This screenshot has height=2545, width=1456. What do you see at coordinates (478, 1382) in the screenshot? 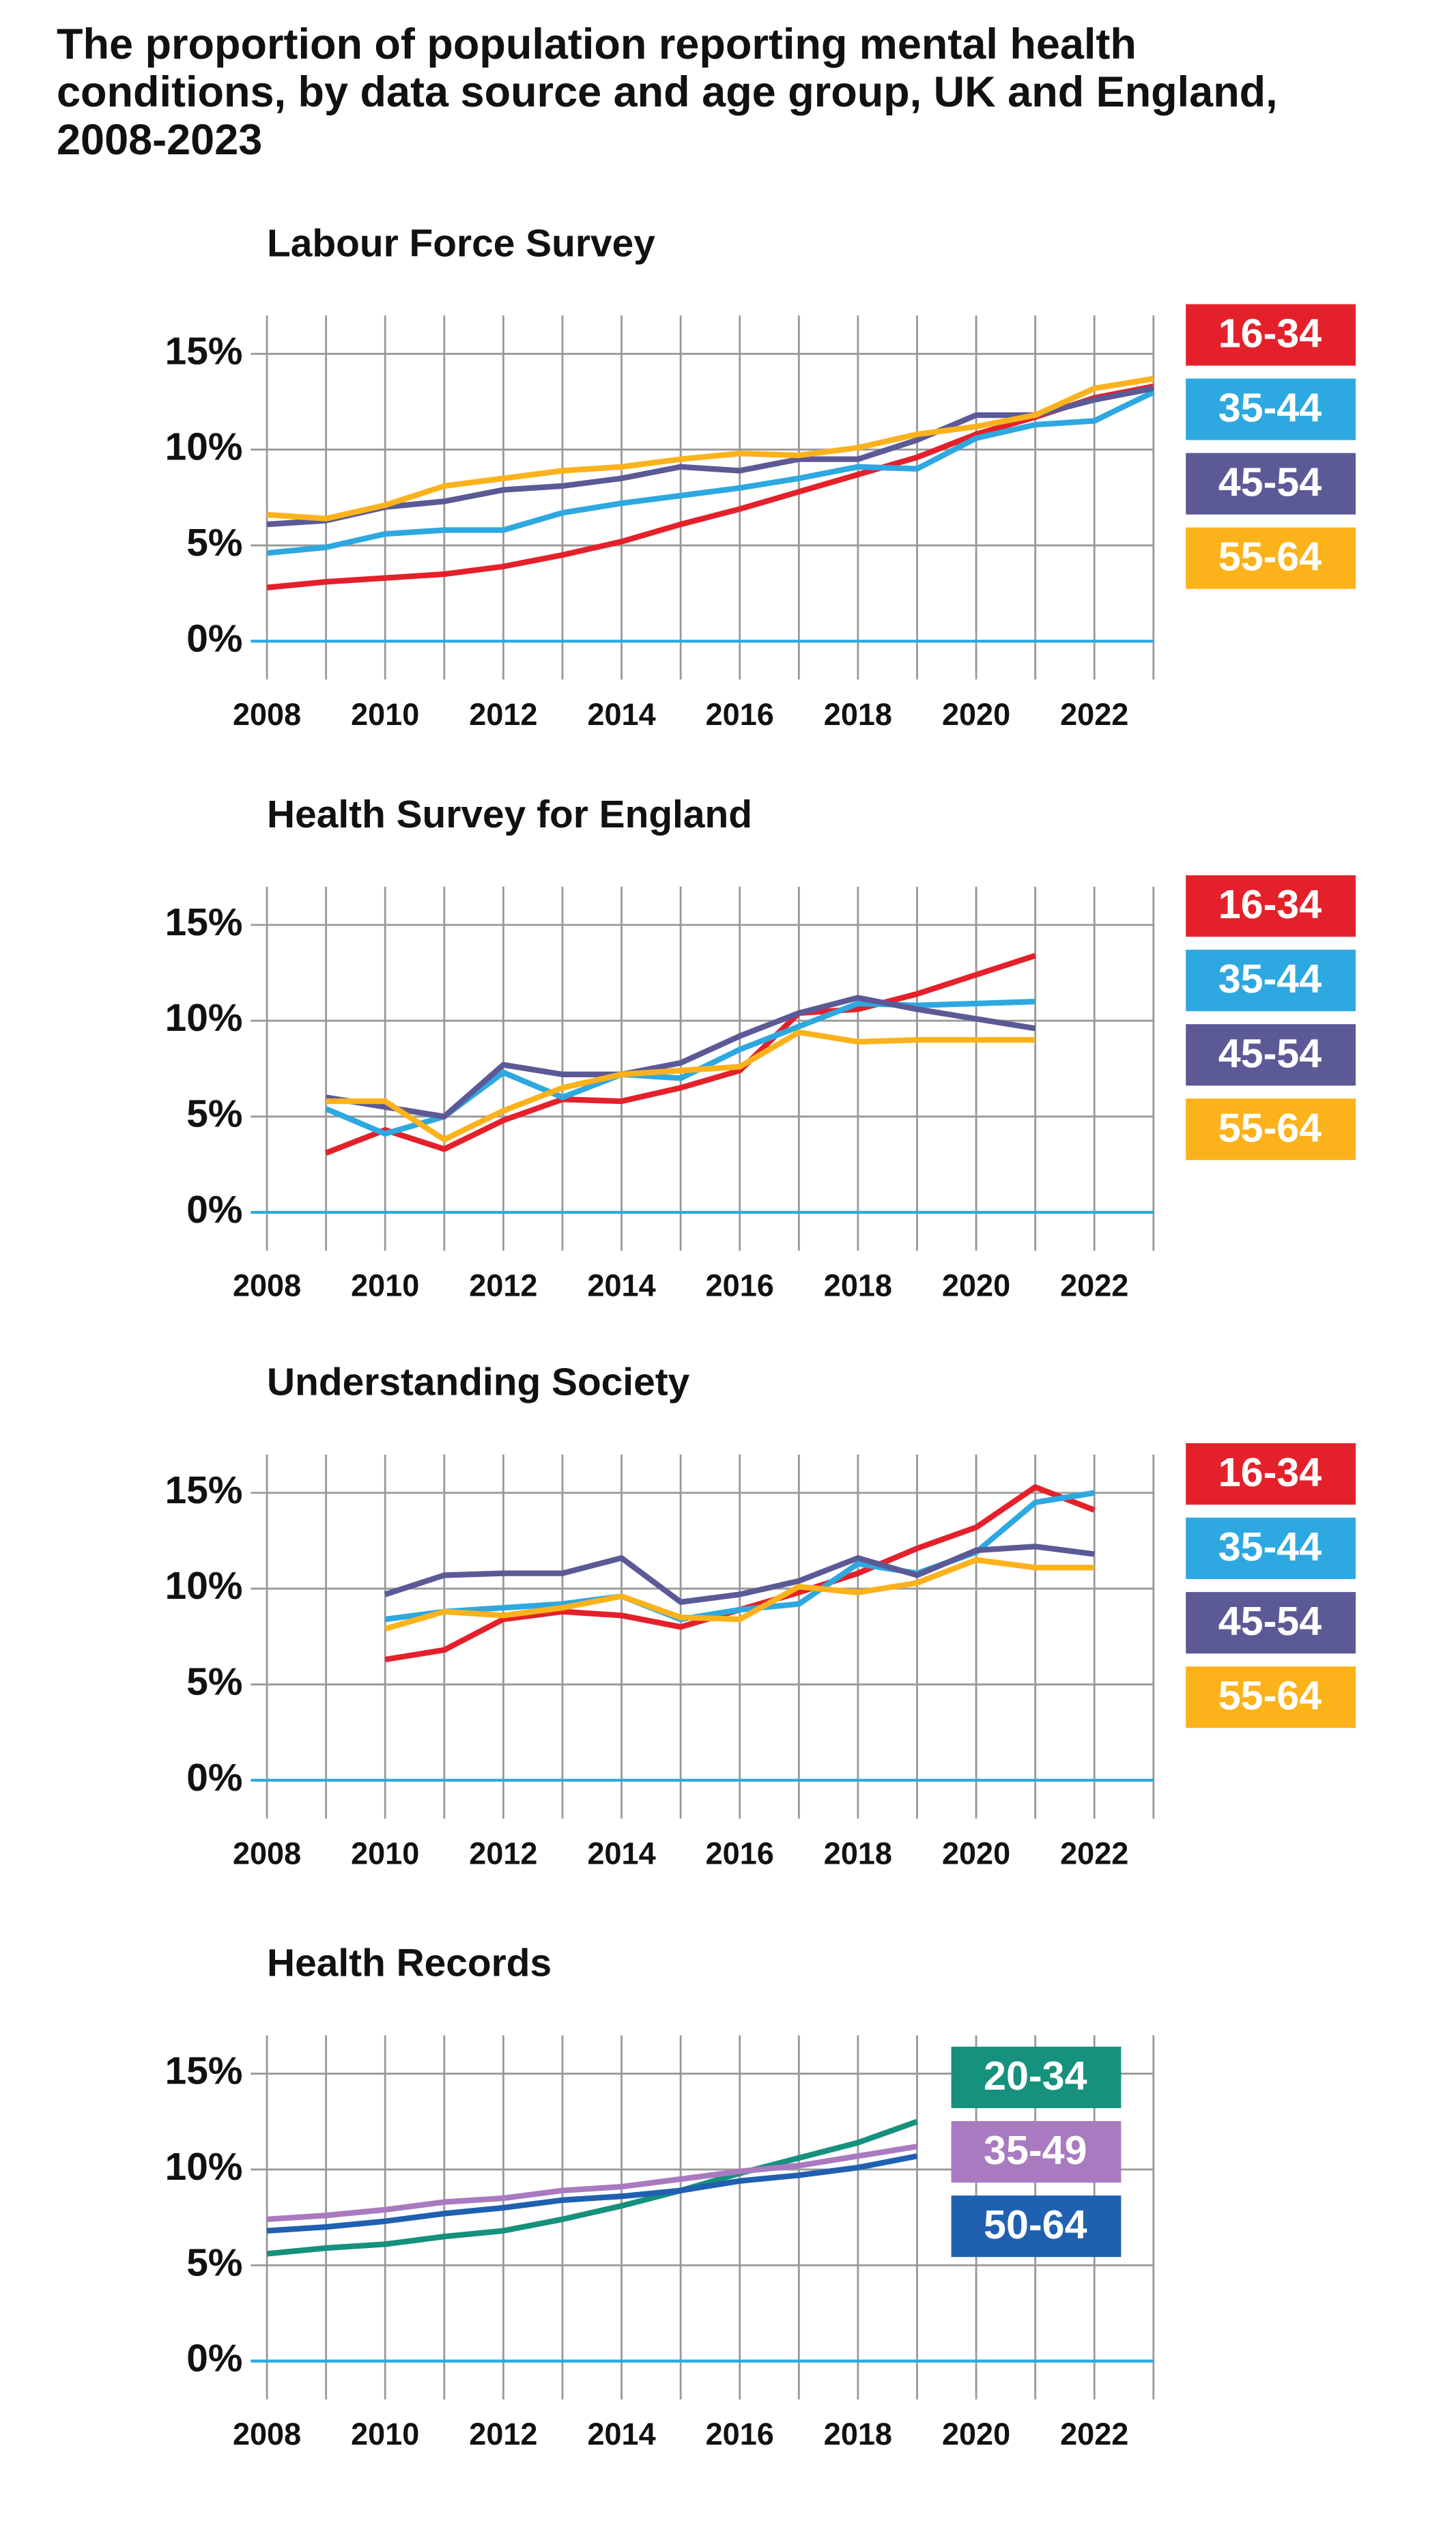
I see `chart-title: Understanding Society` at bounding box center [478, 1382].